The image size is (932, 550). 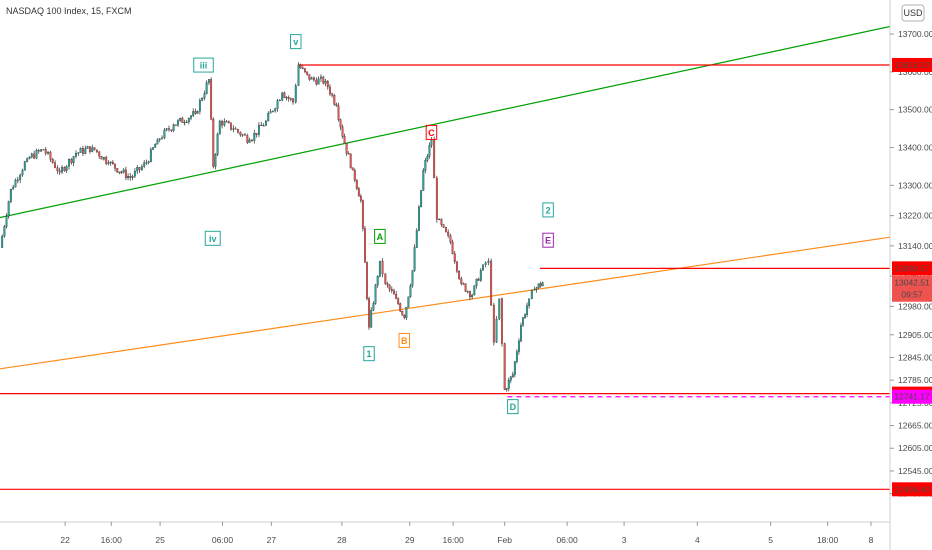 I want to click on level-tag-text: 12741.17, so click(x=912, y=397).